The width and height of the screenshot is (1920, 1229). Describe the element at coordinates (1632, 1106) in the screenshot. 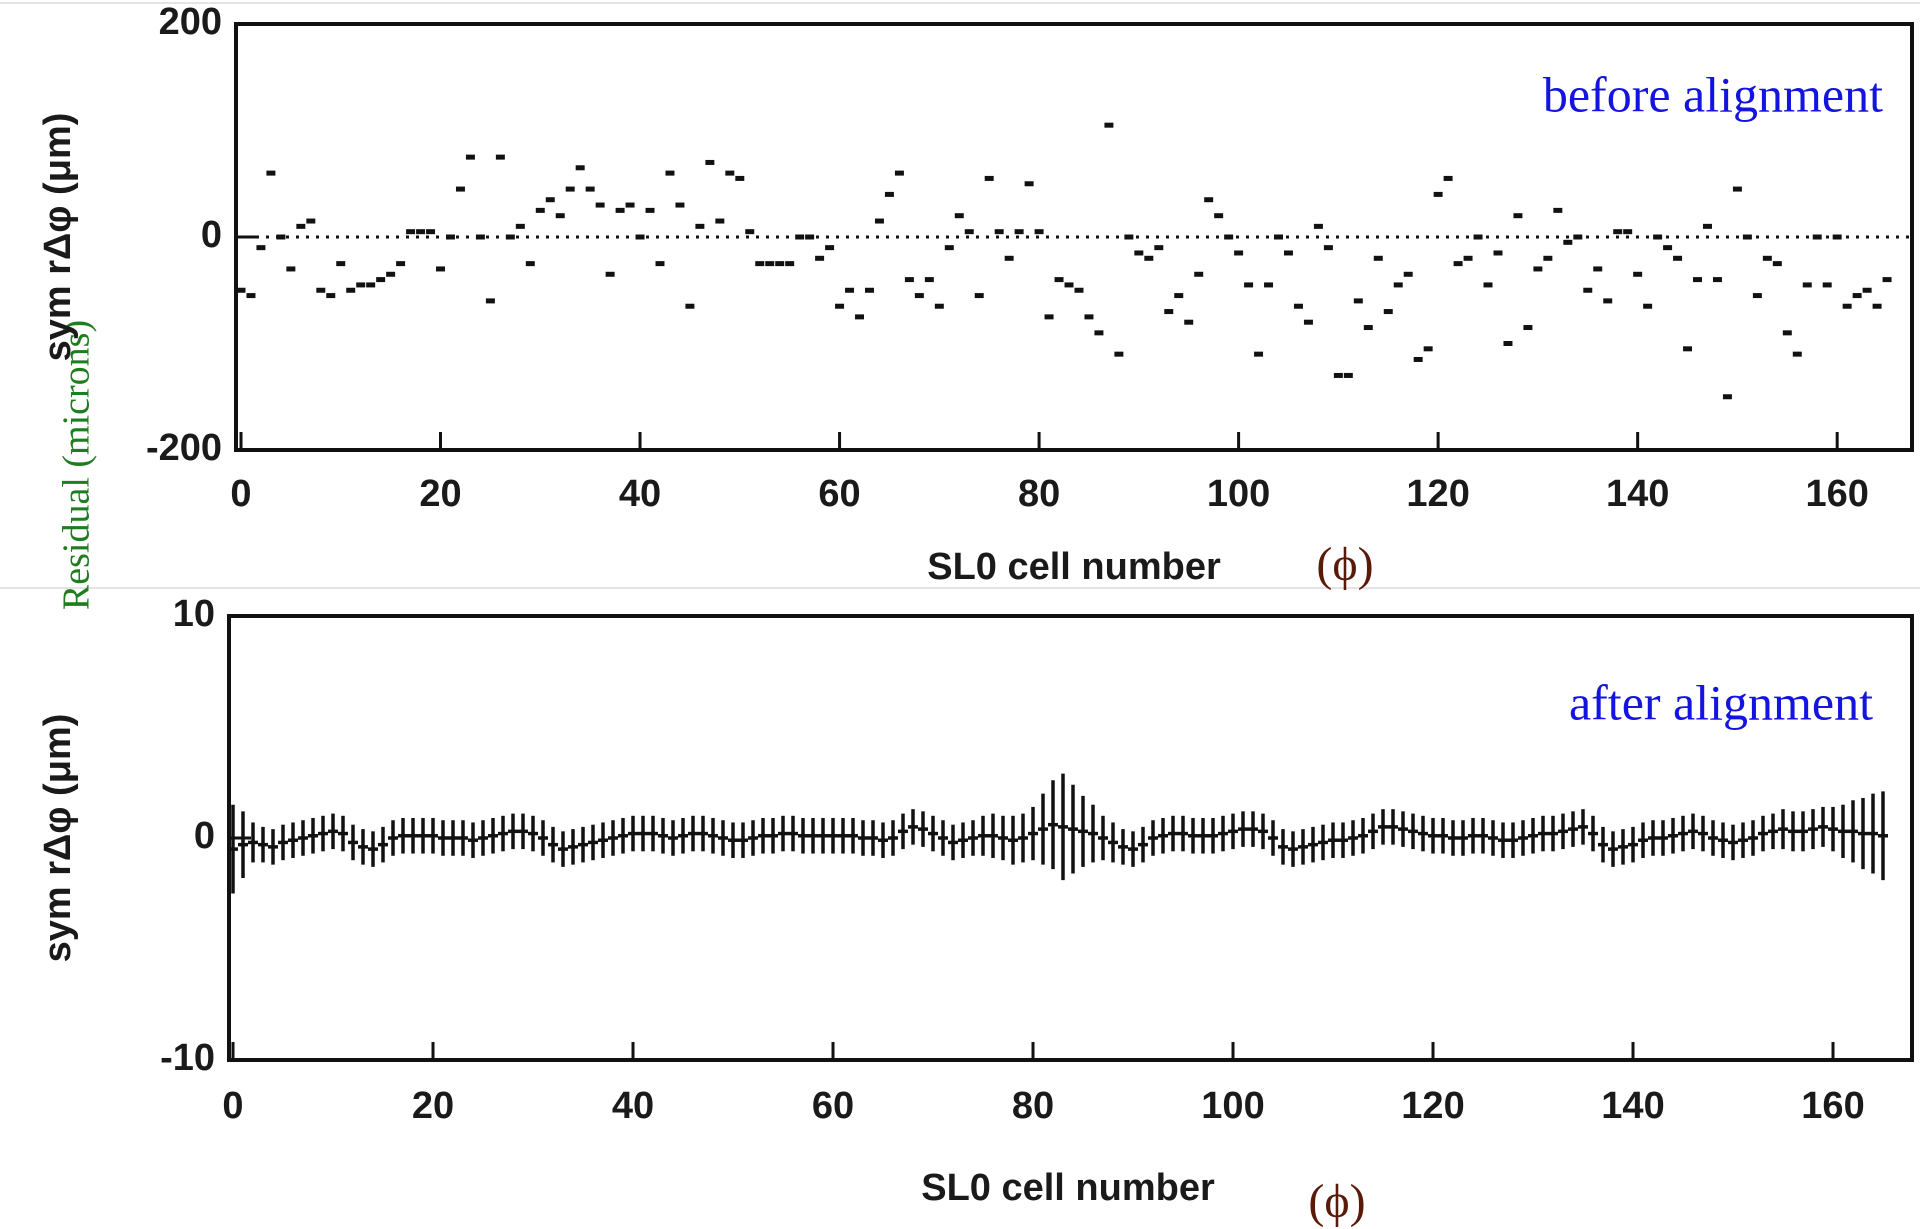

I see `x-tick-label: 140` at that location.